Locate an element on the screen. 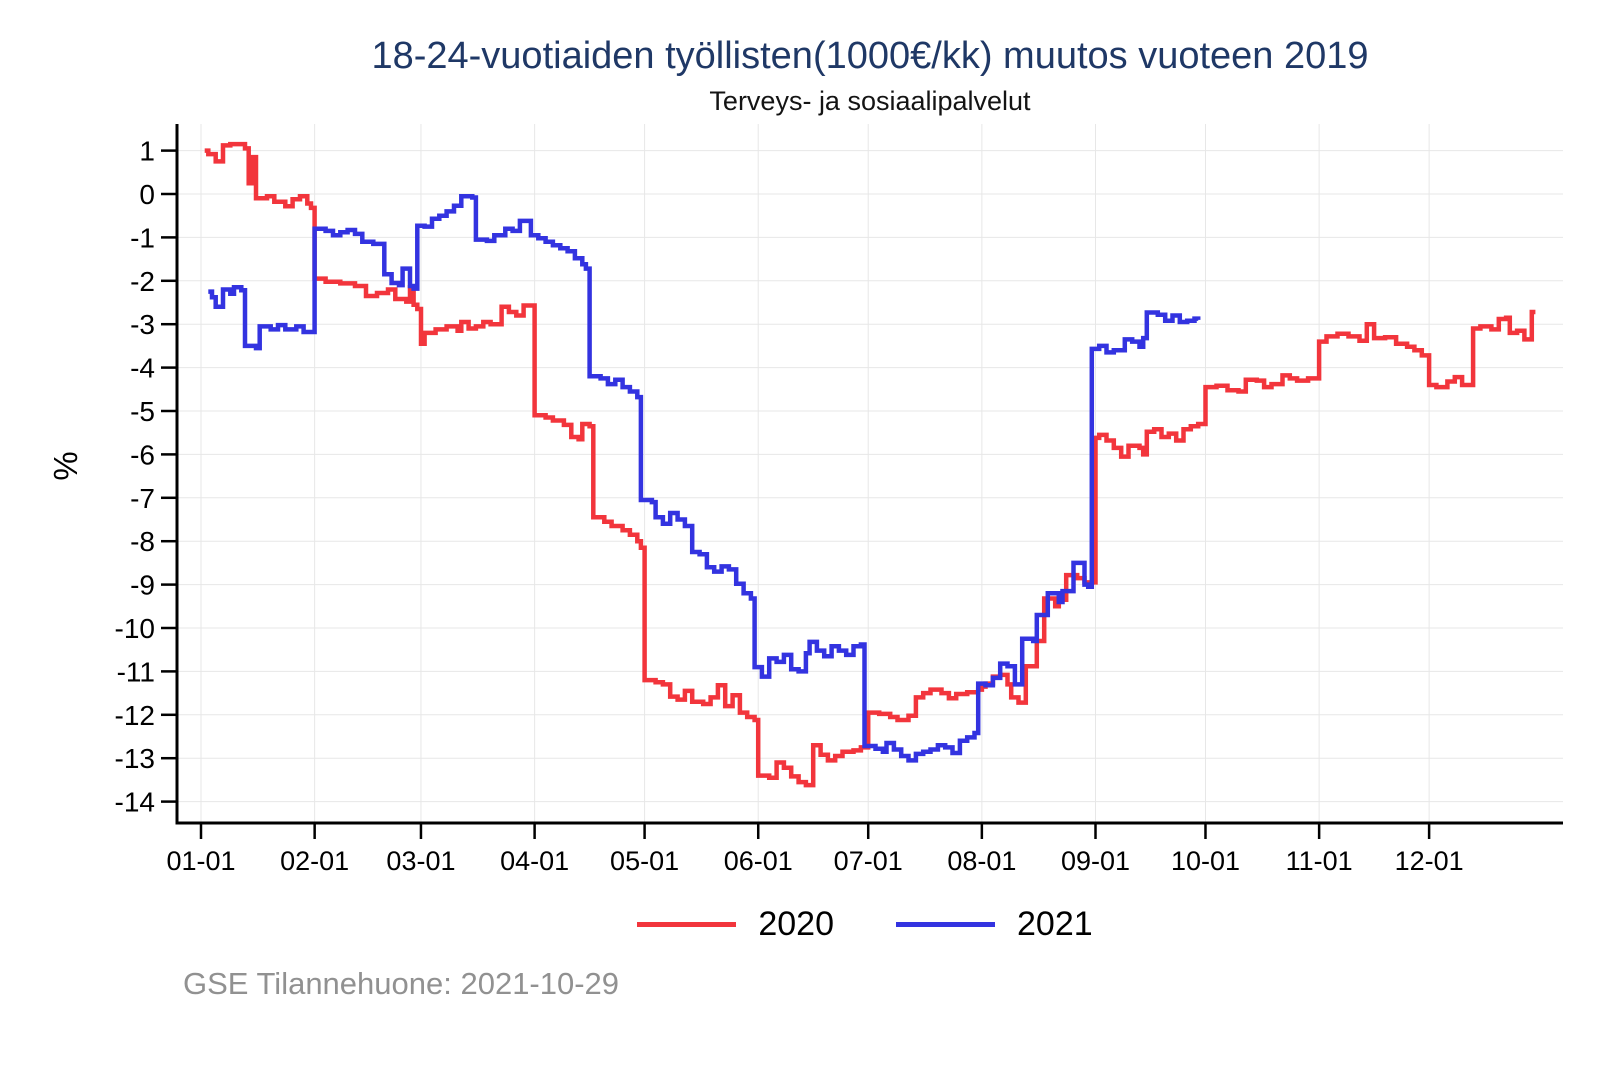  x-tick-label: 02-01 is located at coordinates (314, 861).